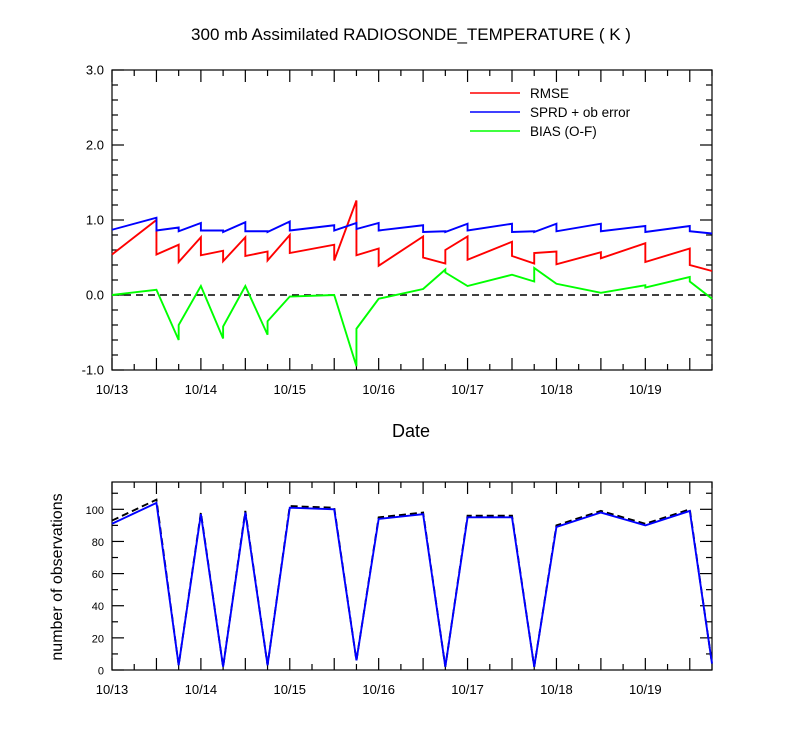  Describe the element at coordinates (95, 145) in the screenshot. I see `top-y-tick-label: 2.0` at that location.